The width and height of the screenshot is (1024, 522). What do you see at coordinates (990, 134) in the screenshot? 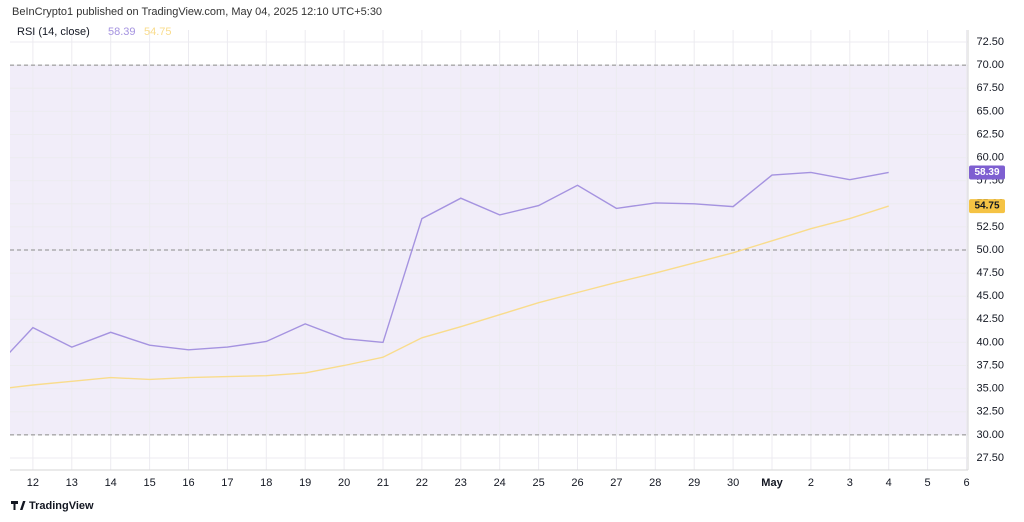
I see `y-tick-label: 62.50` at bounding box center [990, 134].